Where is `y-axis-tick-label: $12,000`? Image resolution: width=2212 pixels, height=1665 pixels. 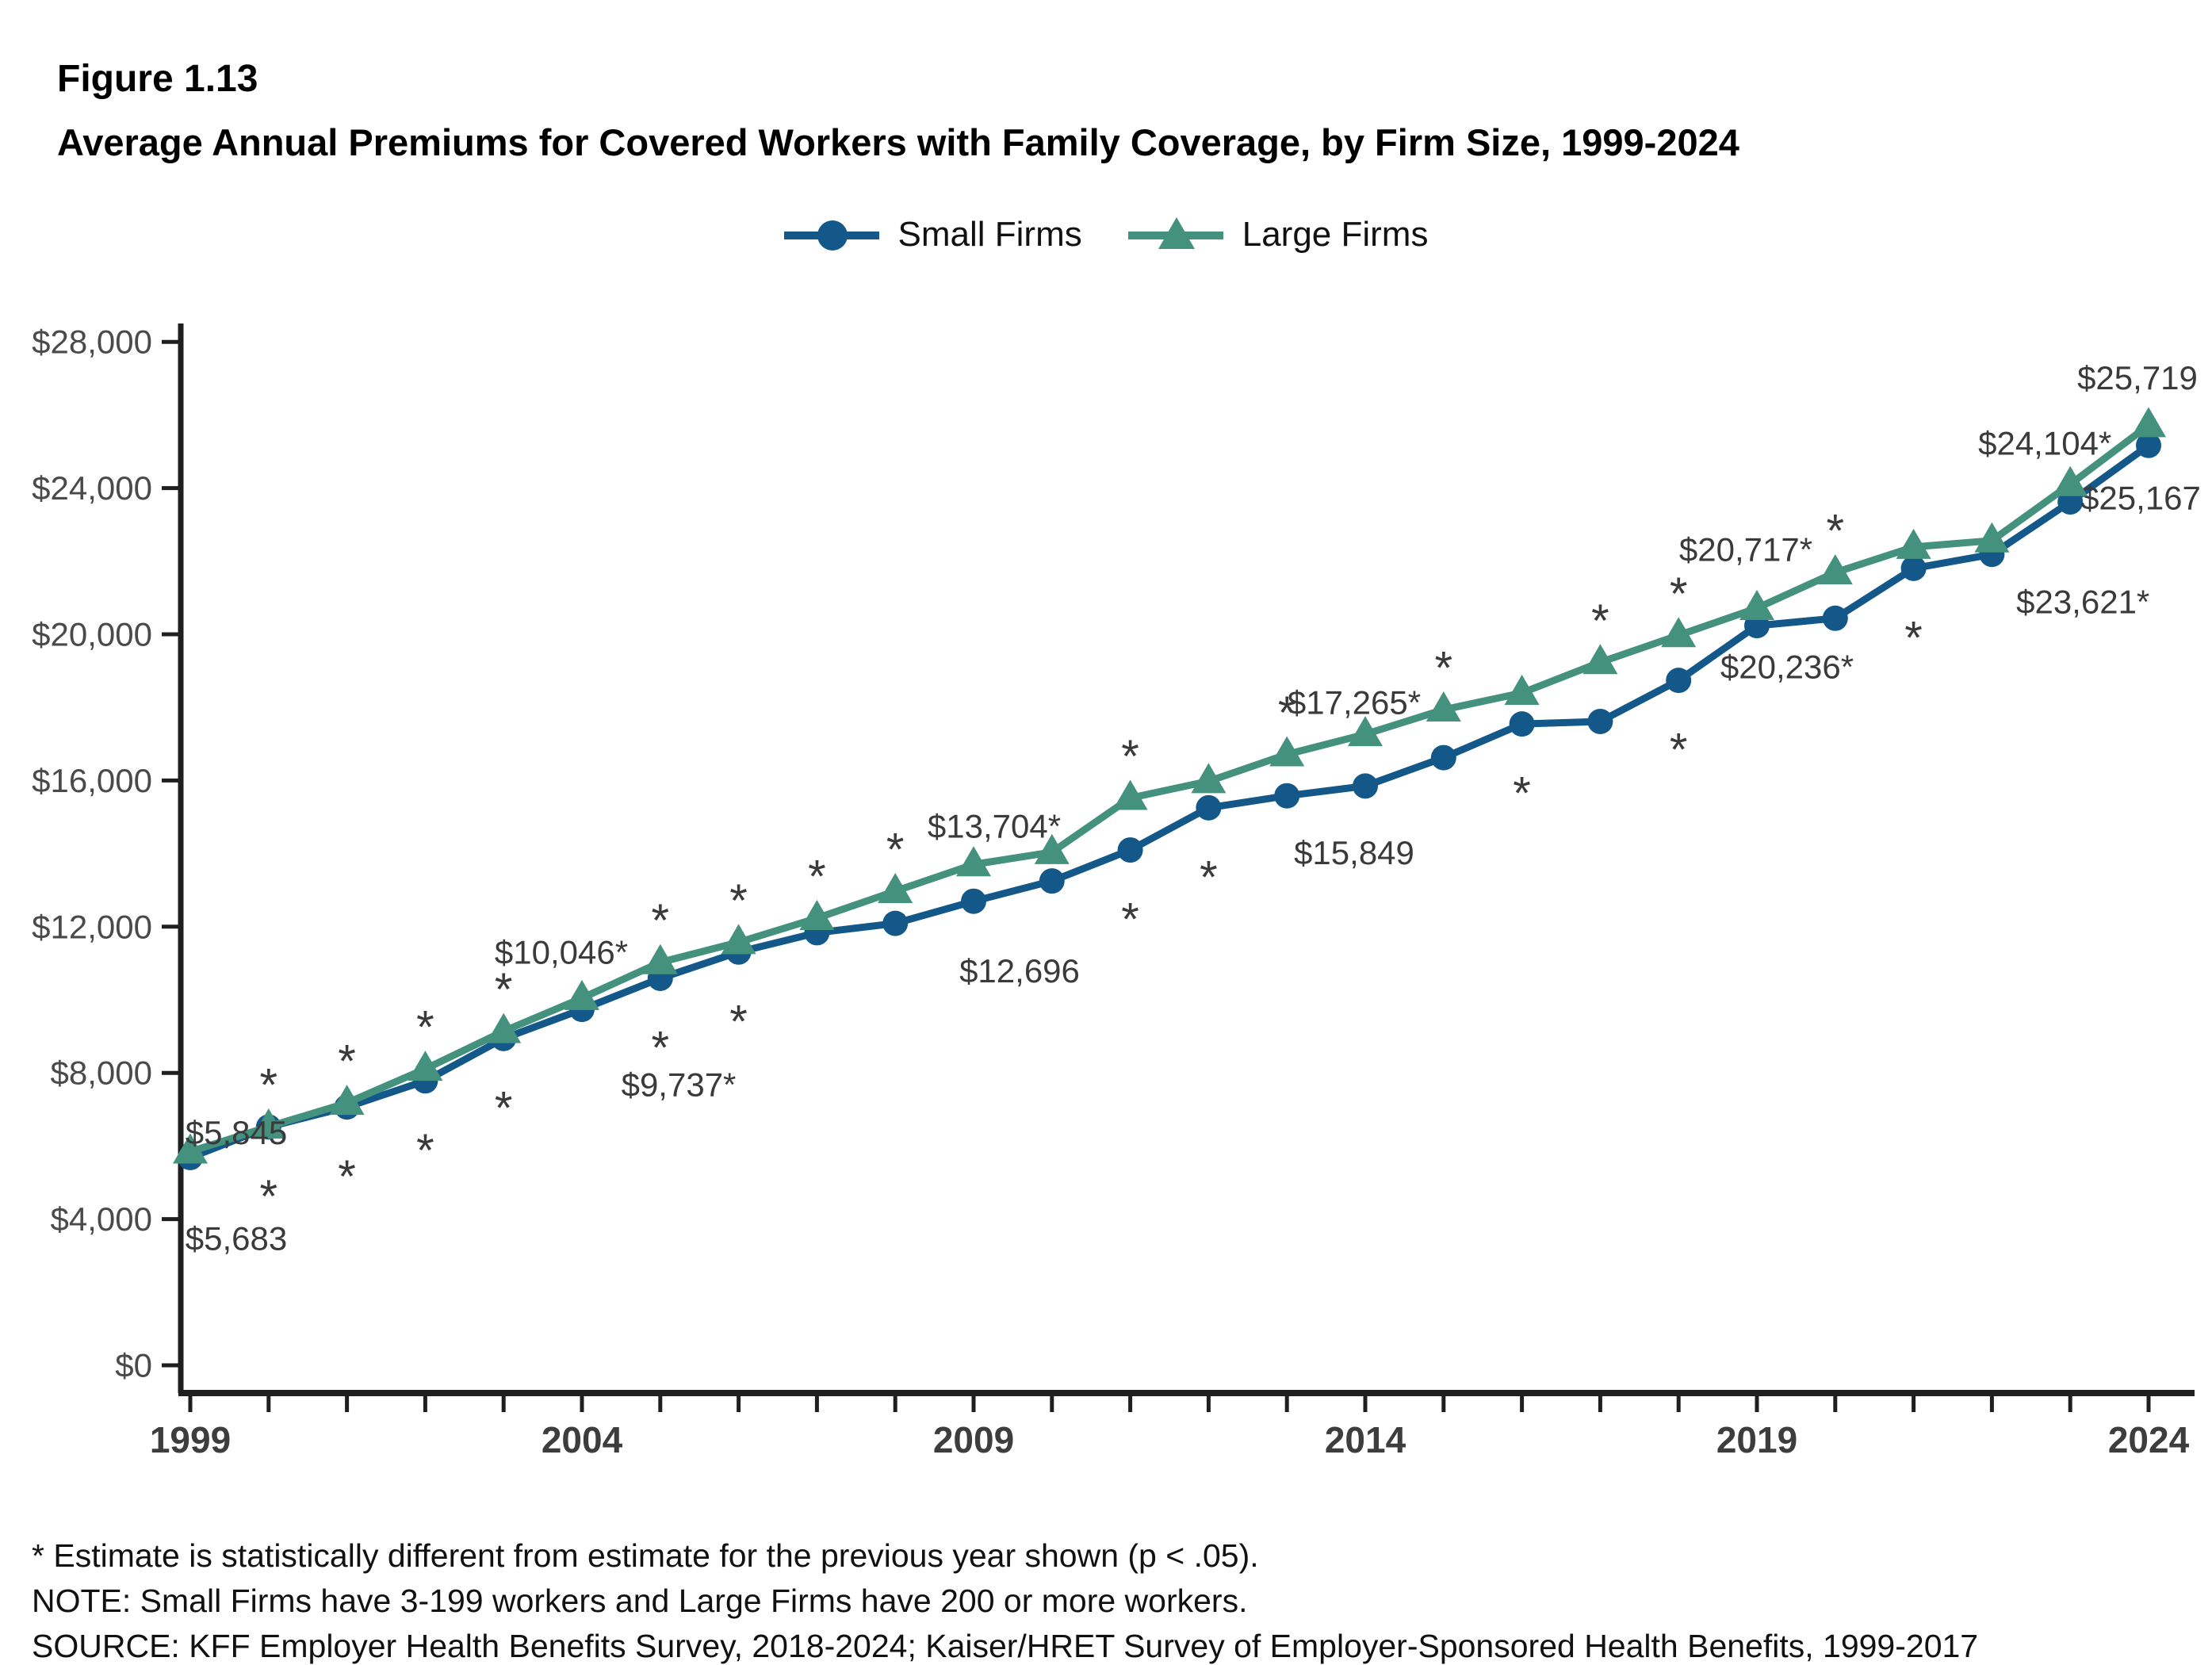 y-axis-tick-label: $12,000 is located at coordinates (92, 926).